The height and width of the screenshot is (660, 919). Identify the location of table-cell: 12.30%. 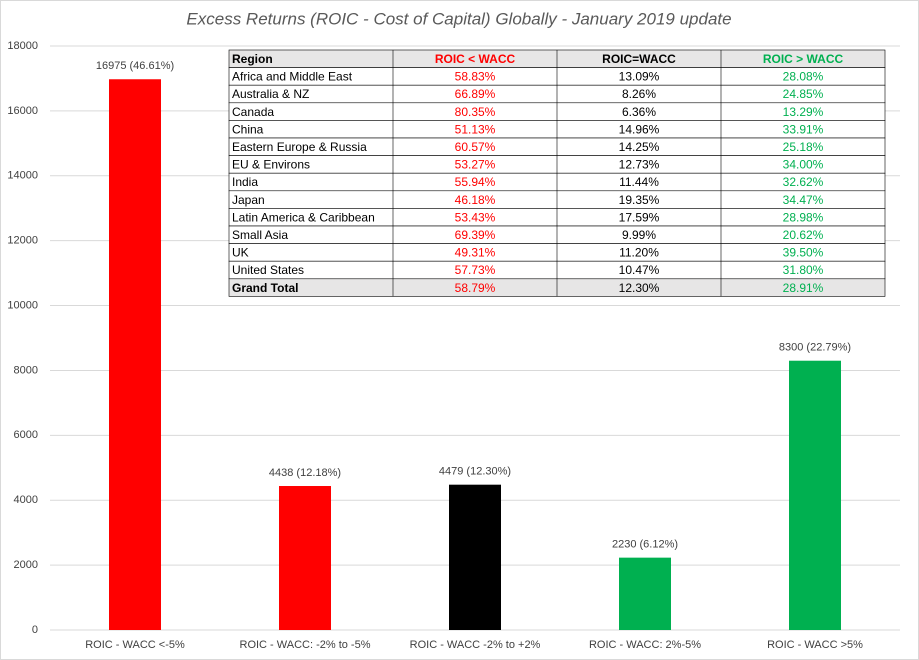
(639, 288).